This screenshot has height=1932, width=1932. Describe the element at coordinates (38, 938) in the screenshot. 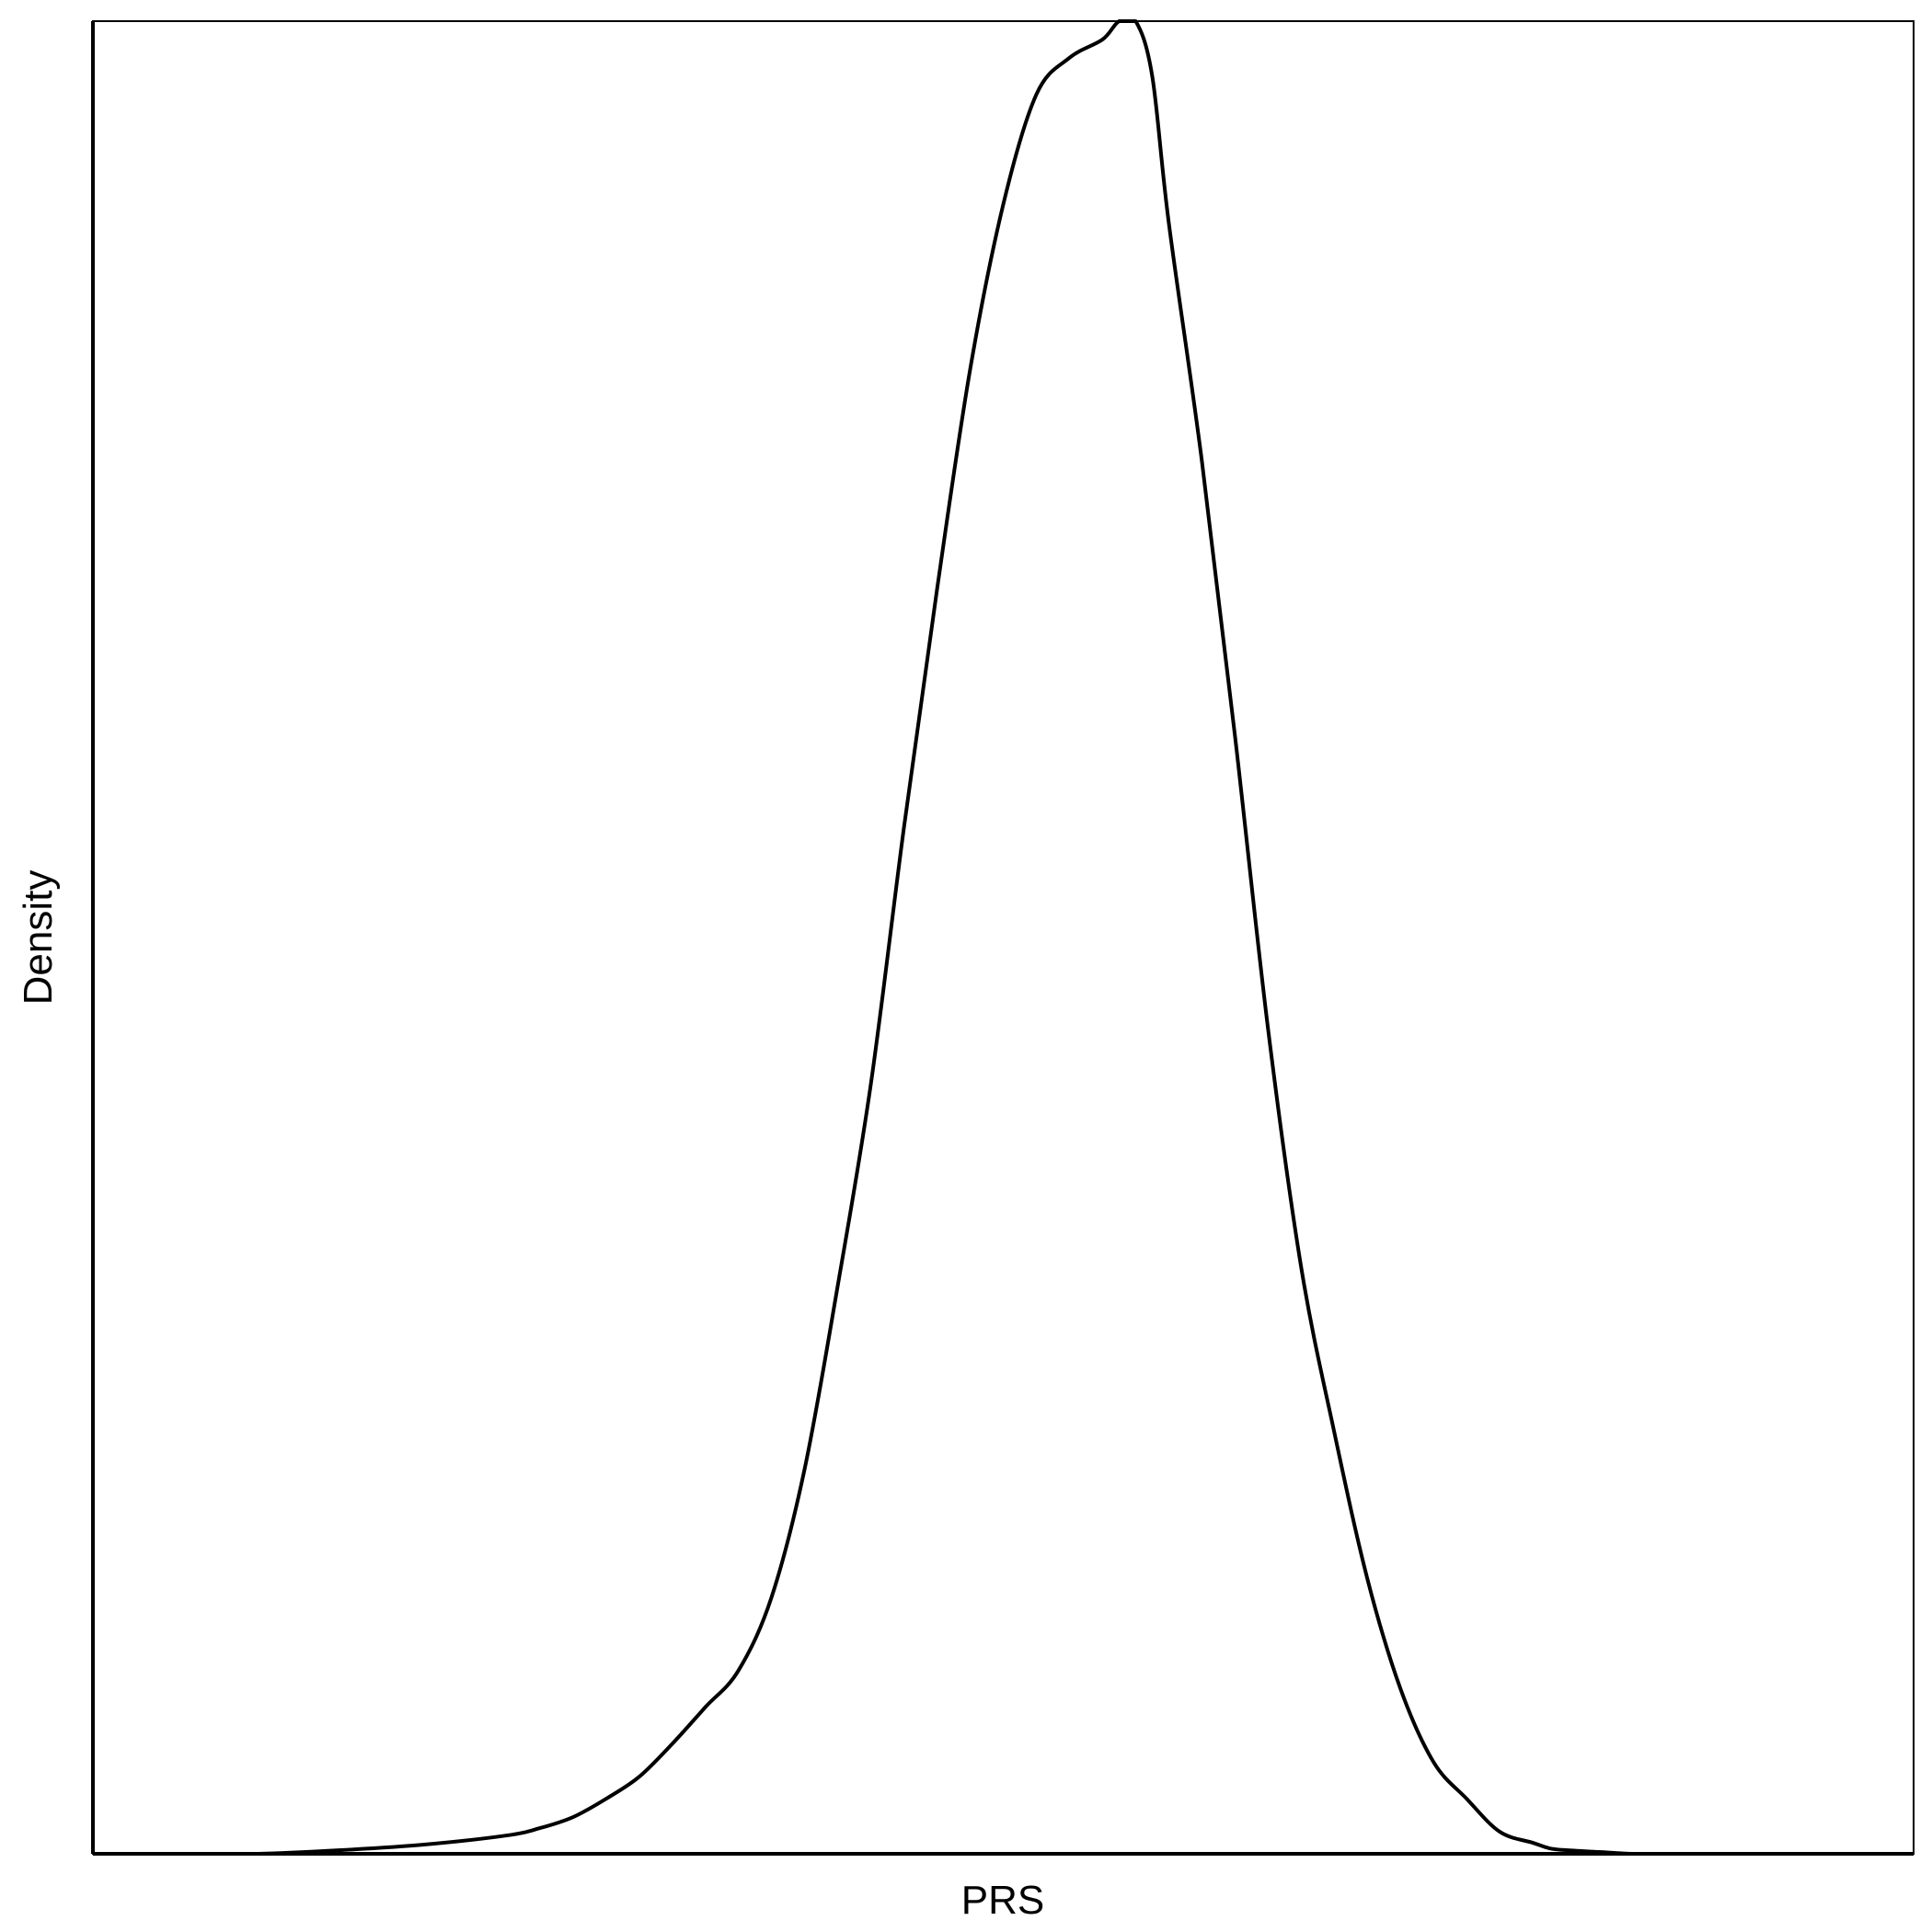

I see `y-axis-title: Density` at that location.